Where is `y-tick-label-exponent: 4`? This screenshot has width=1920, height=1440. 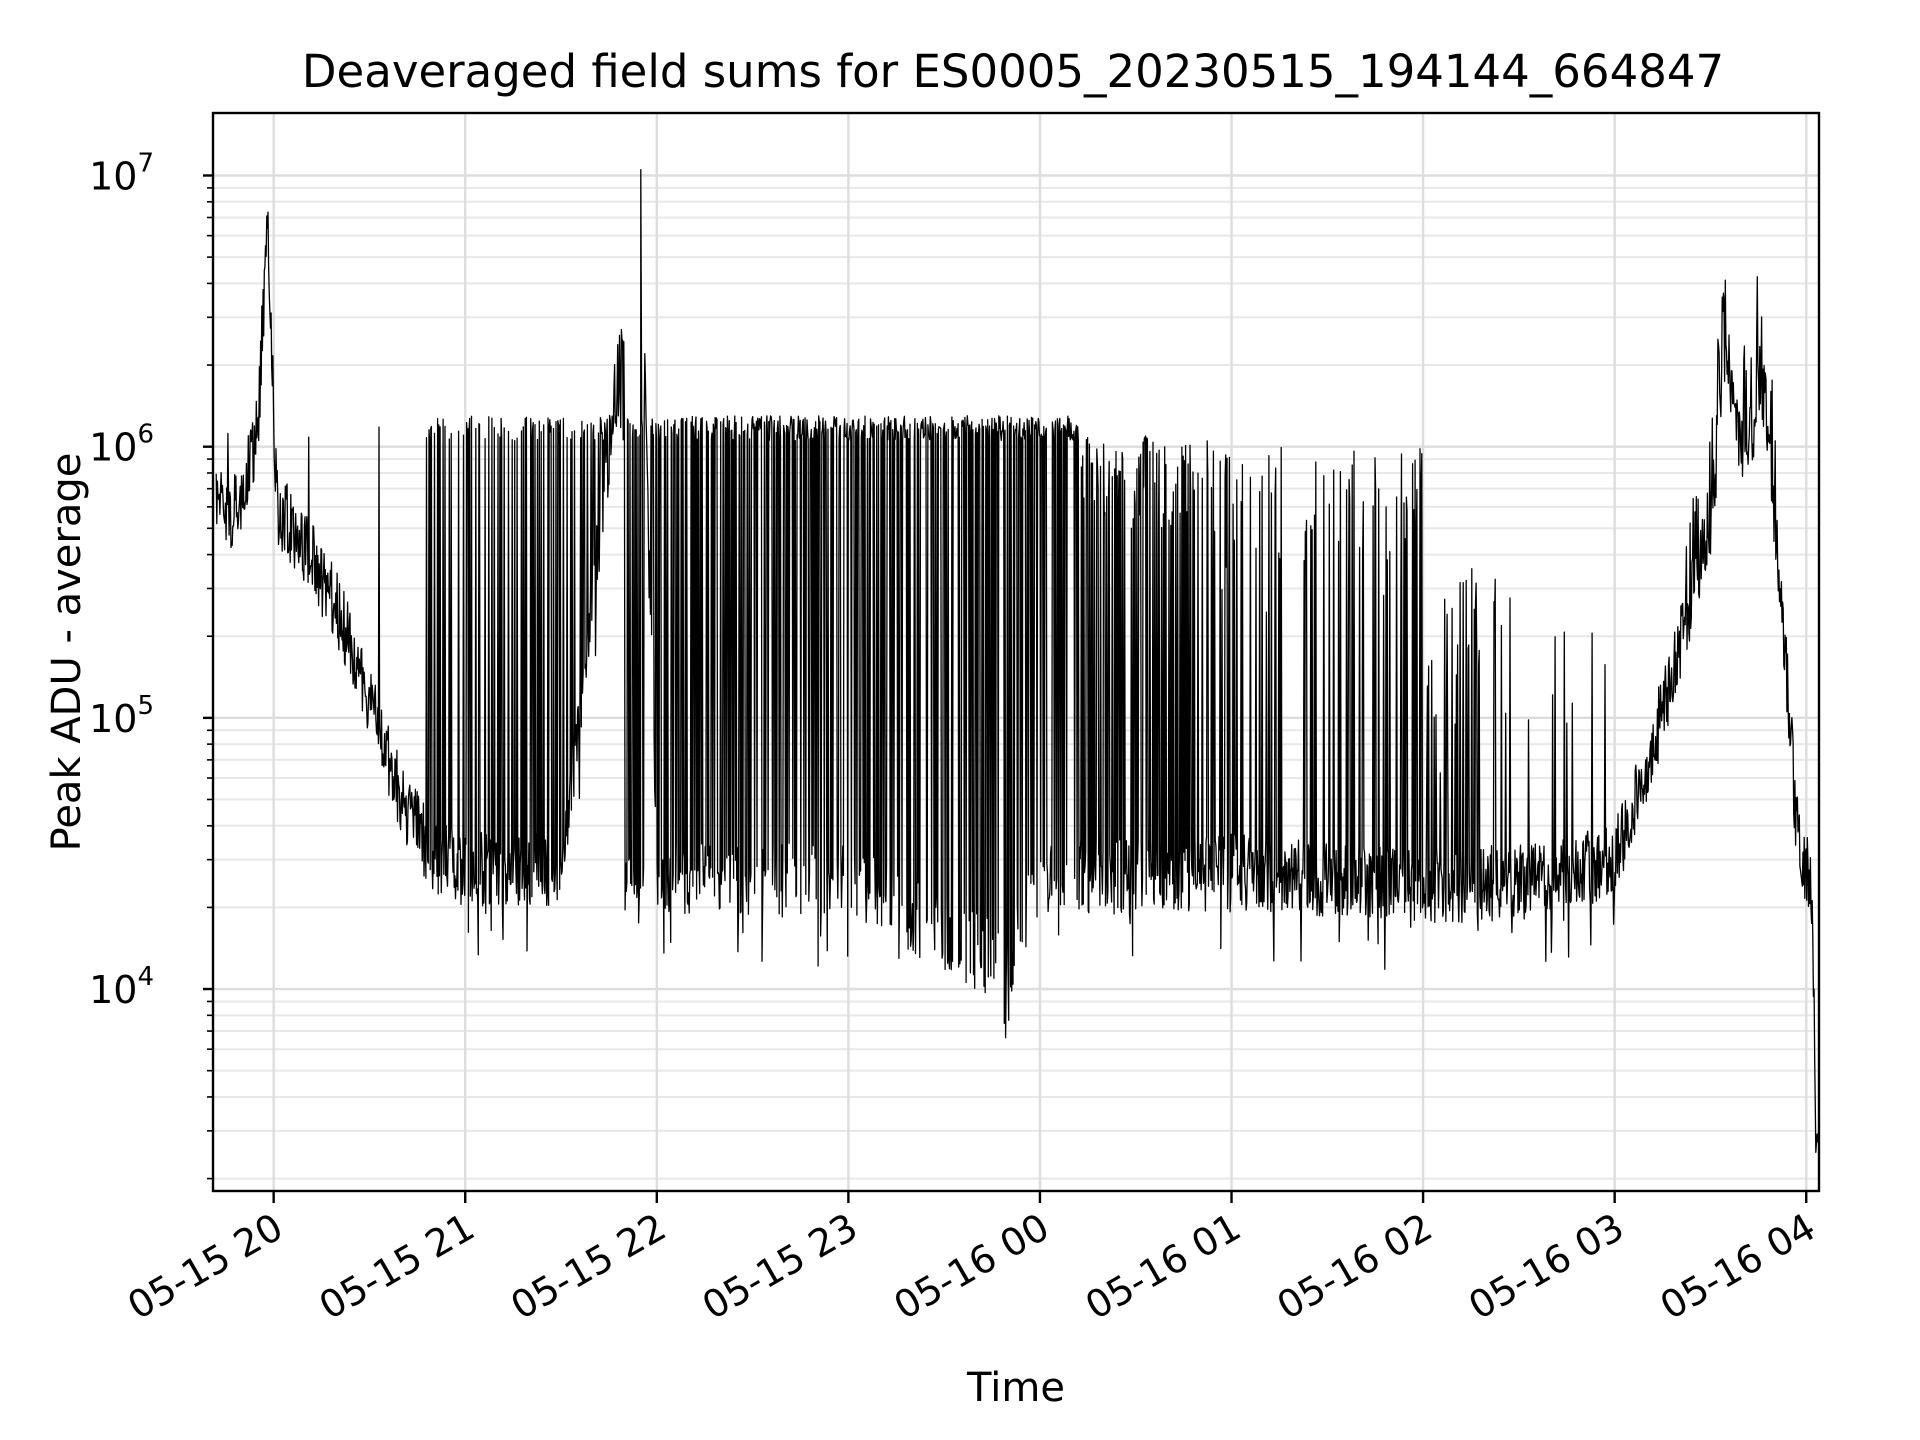
y-tick-label-exponent: 4 is located at coordinates (145, 977).